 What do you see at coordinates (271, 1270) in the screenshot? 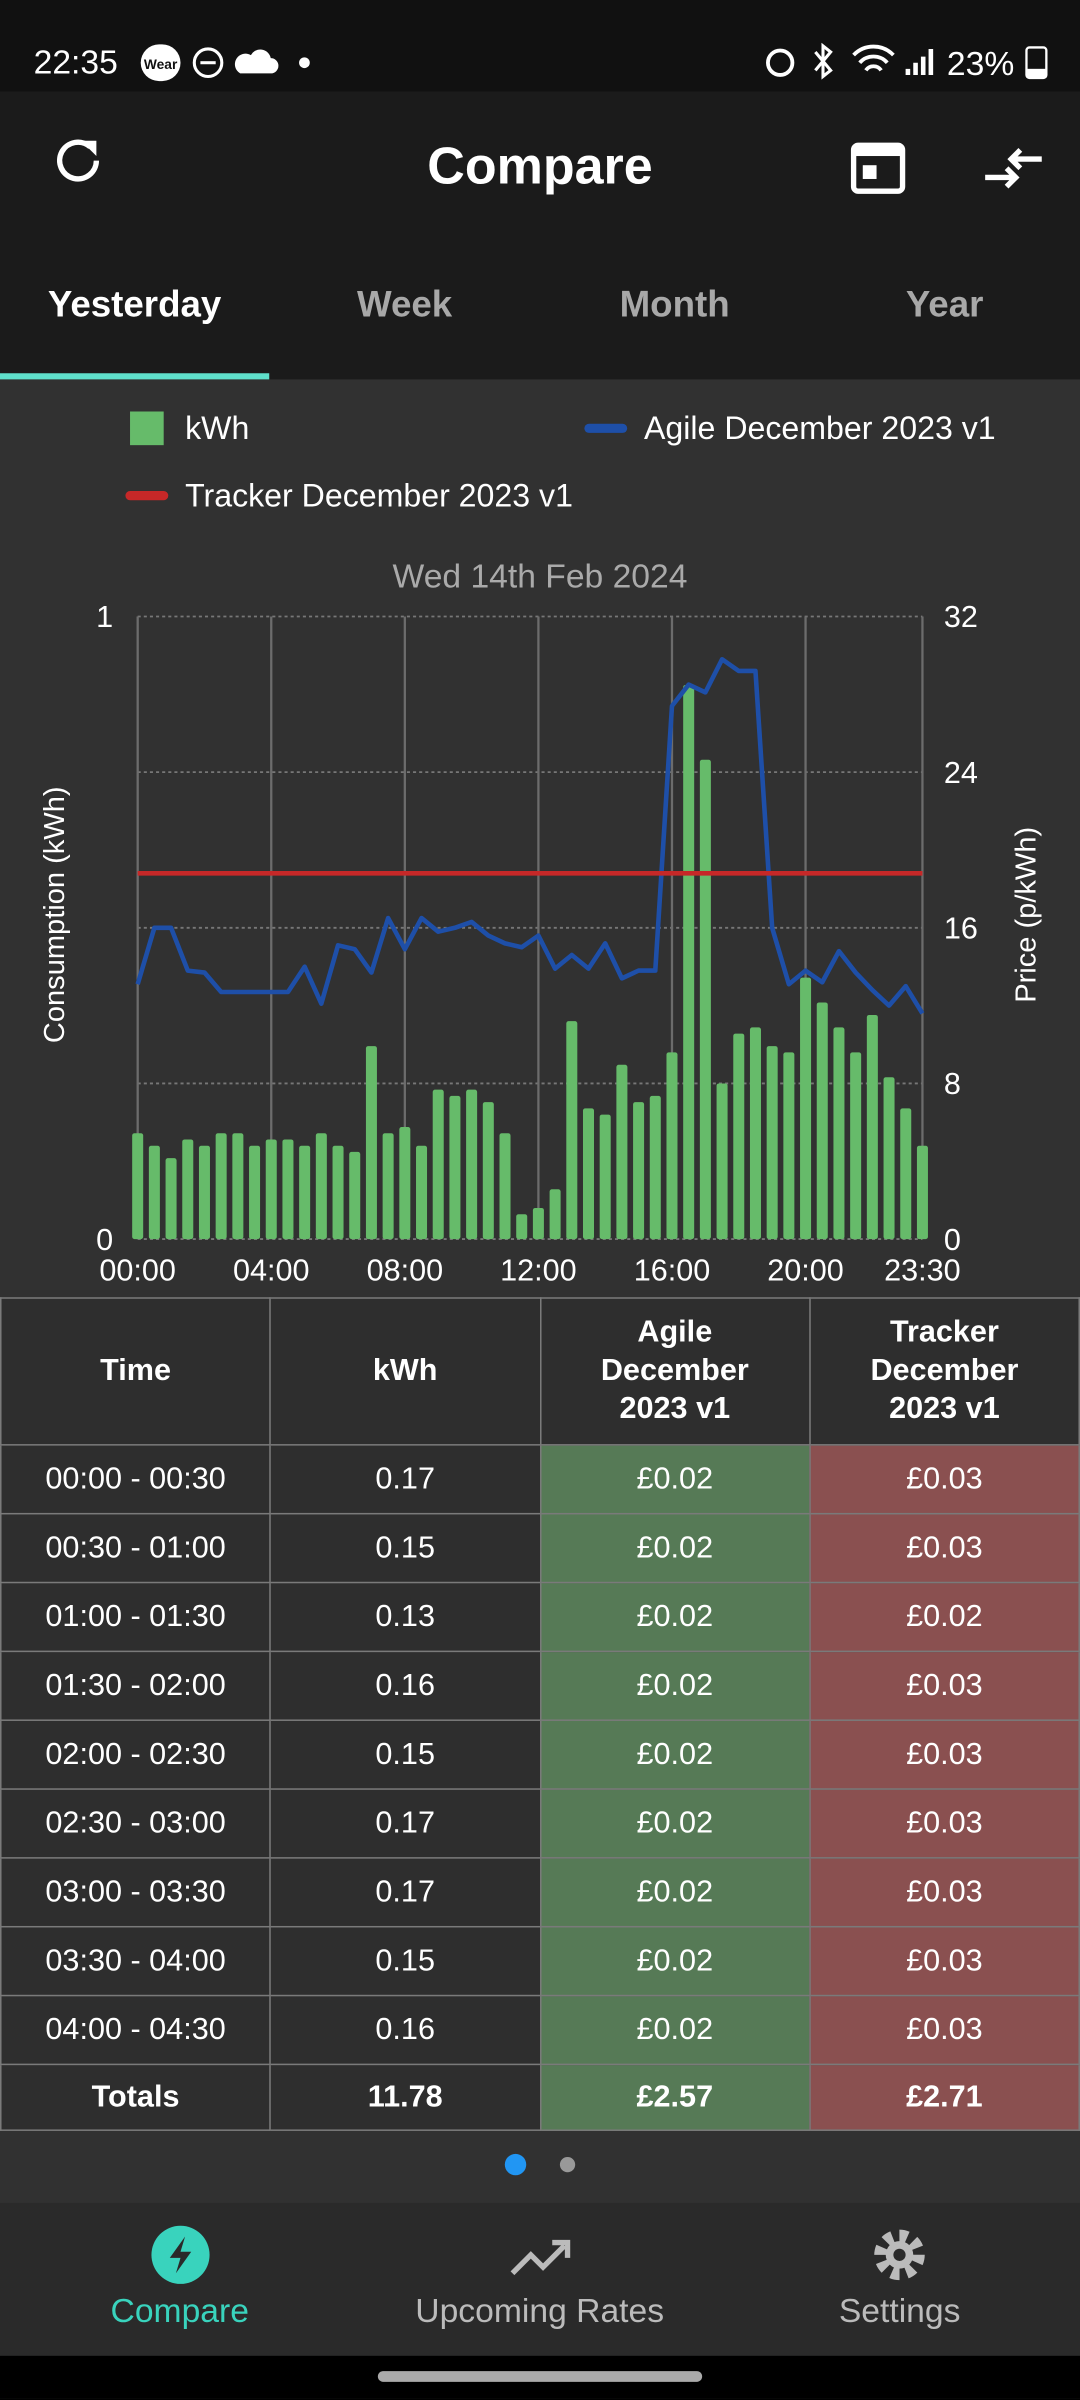
I see `x-tick-label: 04:00` at bounding box center [271, 1270].